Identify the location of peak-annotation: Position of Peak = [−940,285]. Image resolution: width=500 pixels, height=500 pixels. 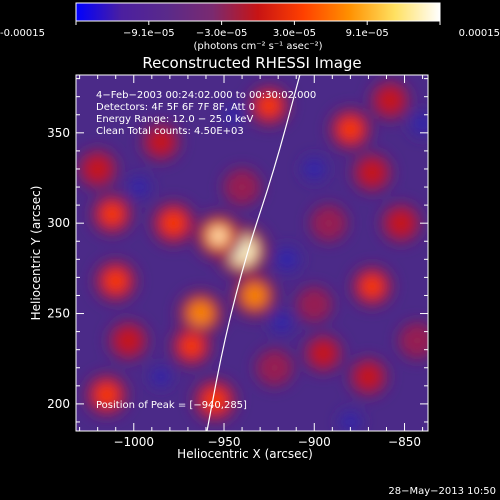
(171, 405).